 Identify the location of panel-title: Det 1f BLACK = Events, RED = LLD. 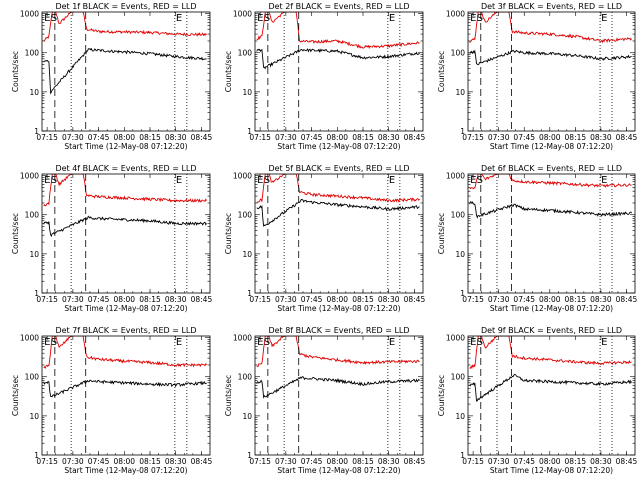
(125, 6).